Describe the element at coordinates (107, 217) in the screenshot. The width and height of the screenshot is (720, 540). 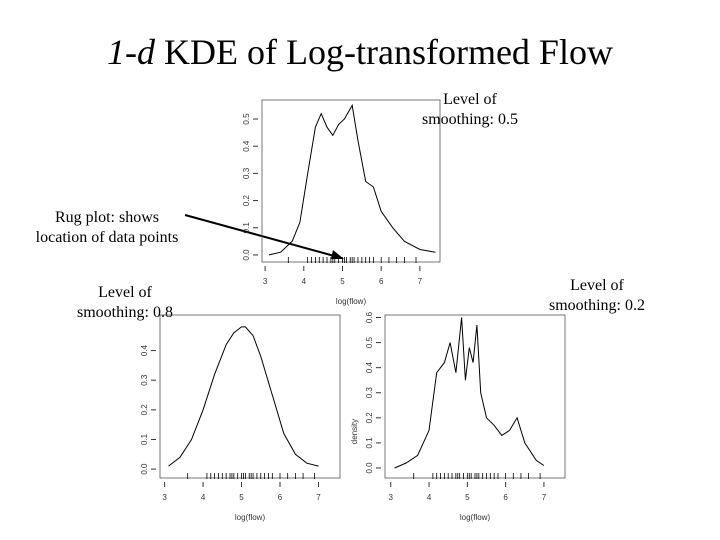
I see `annotation: Rug plot: shows` at that location.